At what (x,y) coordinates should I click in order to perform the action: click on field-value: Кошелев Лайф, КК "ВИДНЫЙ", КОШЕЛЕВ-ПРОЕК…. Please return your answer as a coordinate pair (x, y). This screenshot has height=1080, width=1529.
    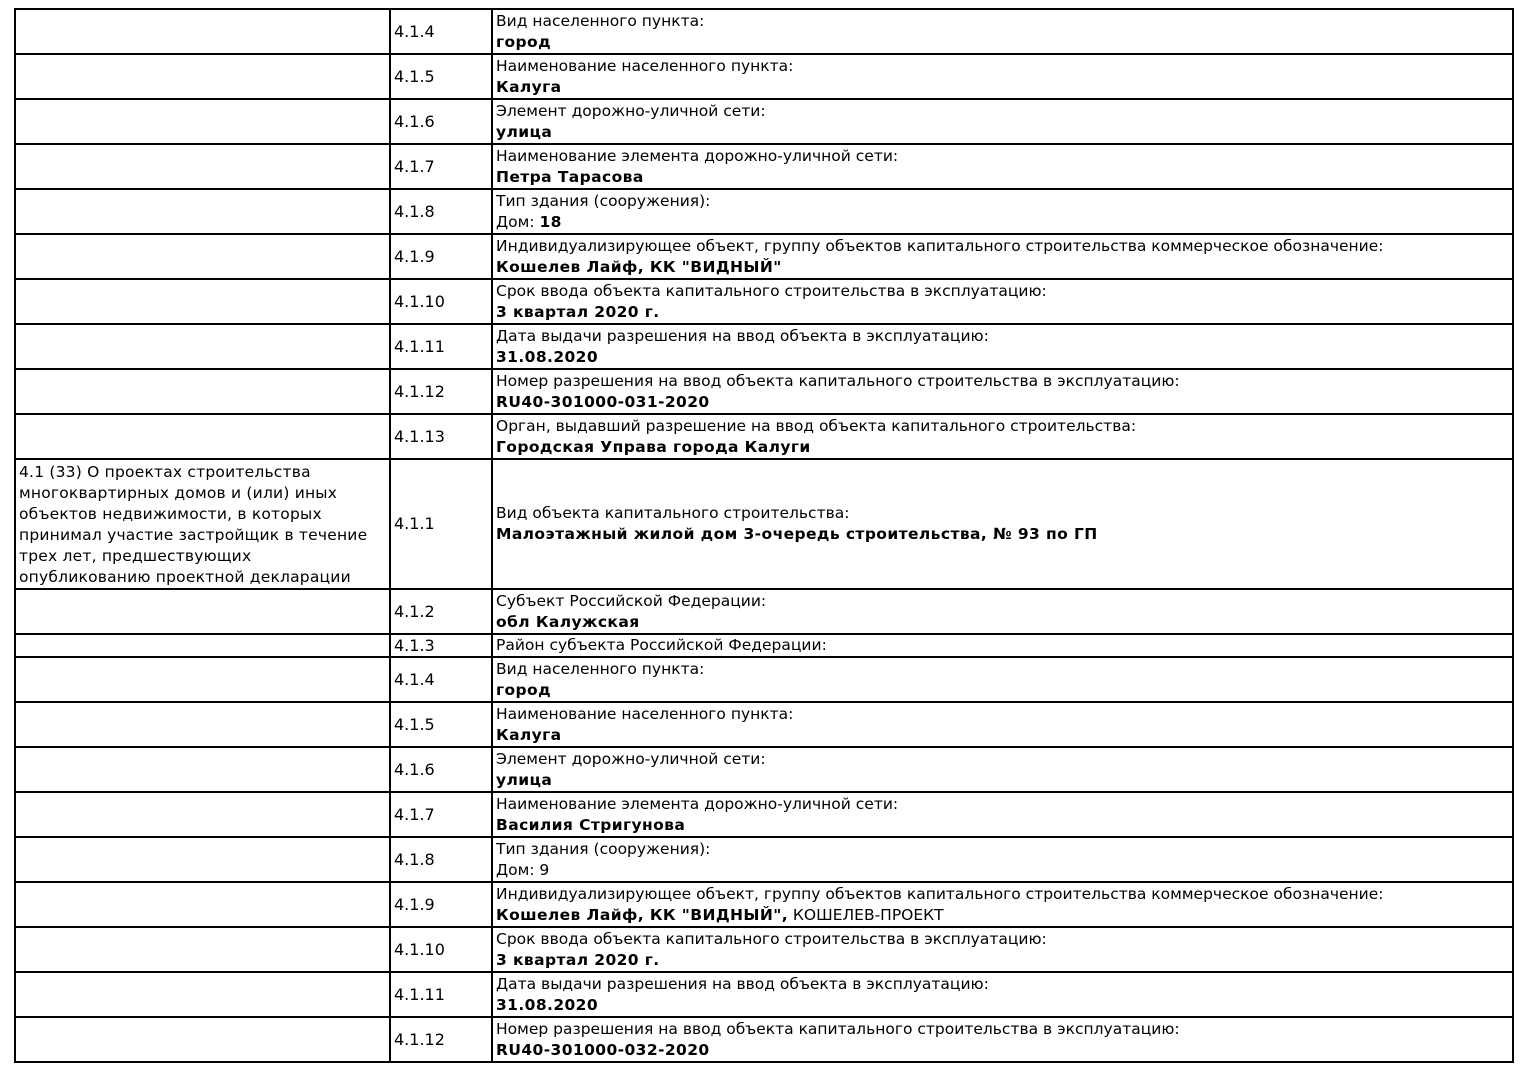
    Looking at the image, I should click on (1002, 915).